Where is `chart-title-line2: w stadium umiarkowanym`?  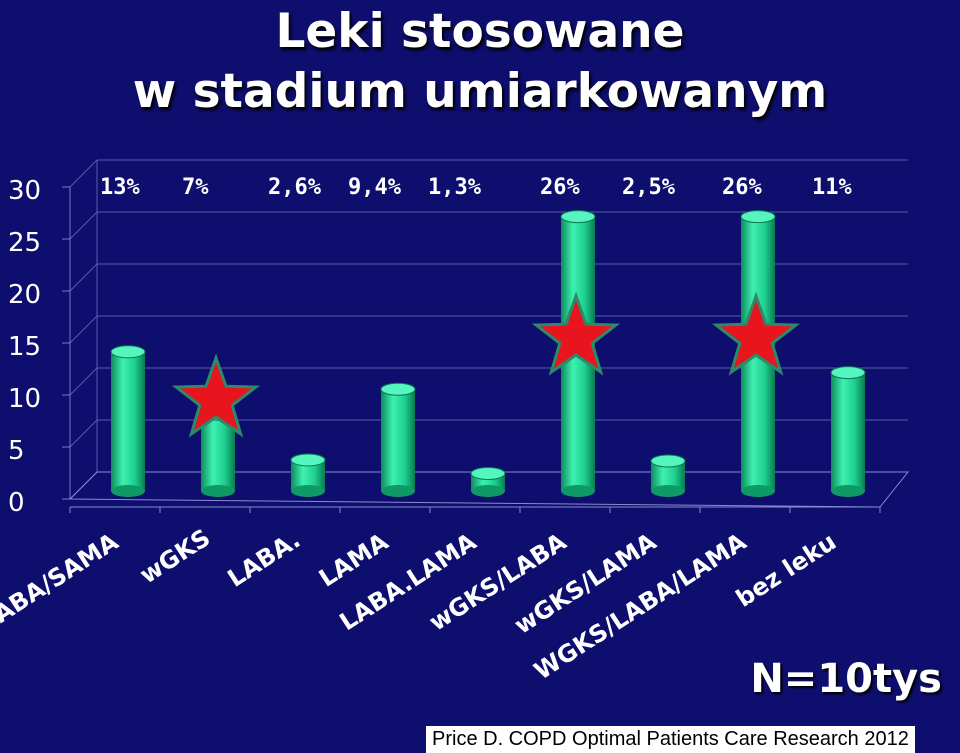
chart-title-line2: w stadium umiarkowanym is located at coordinates (480, 91).